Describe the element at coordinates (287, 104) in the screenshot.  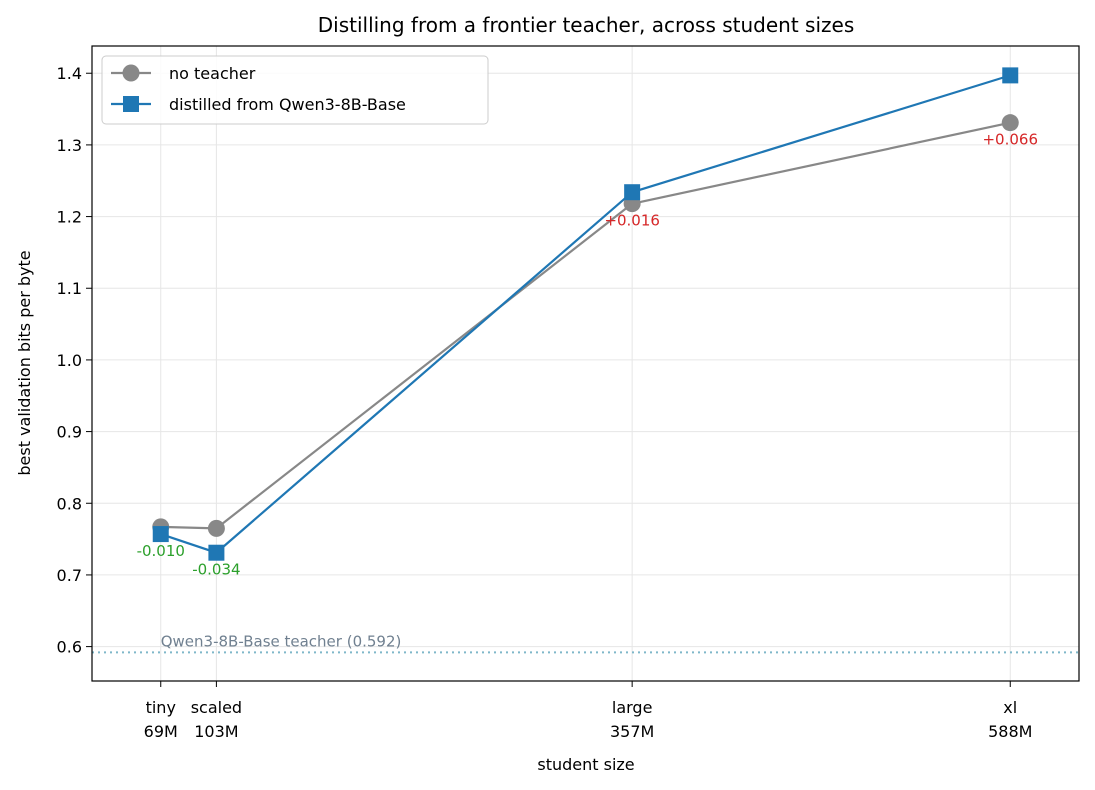
I see `legend-label: distilled from Qwen3-8B-Base` at that location.